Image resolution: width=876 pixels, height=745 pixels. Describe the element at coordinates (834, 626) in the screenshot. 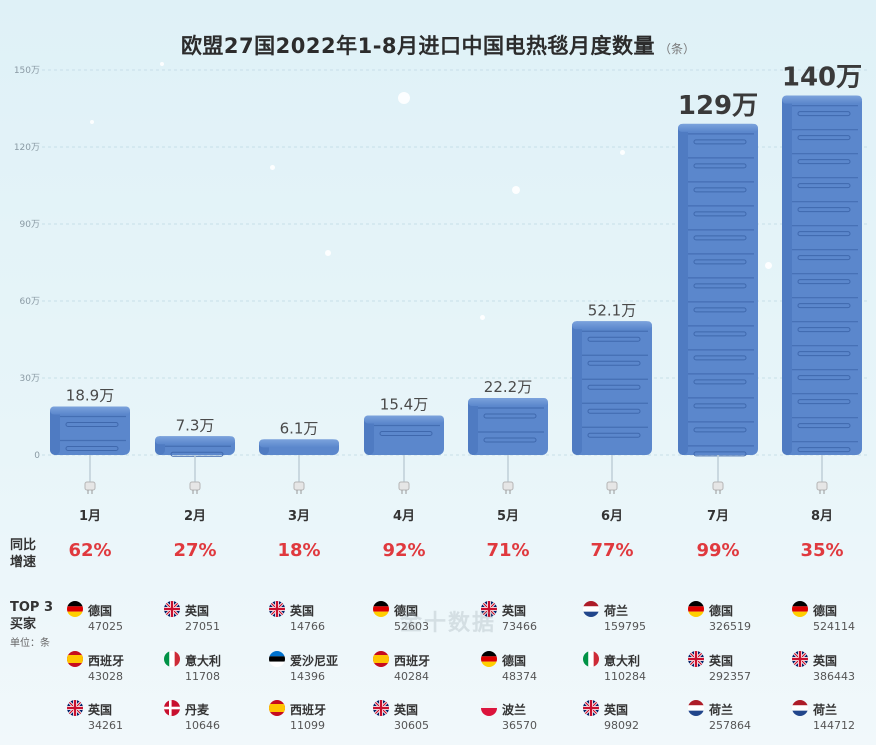

I see `buyer-value: 524114` at that location.